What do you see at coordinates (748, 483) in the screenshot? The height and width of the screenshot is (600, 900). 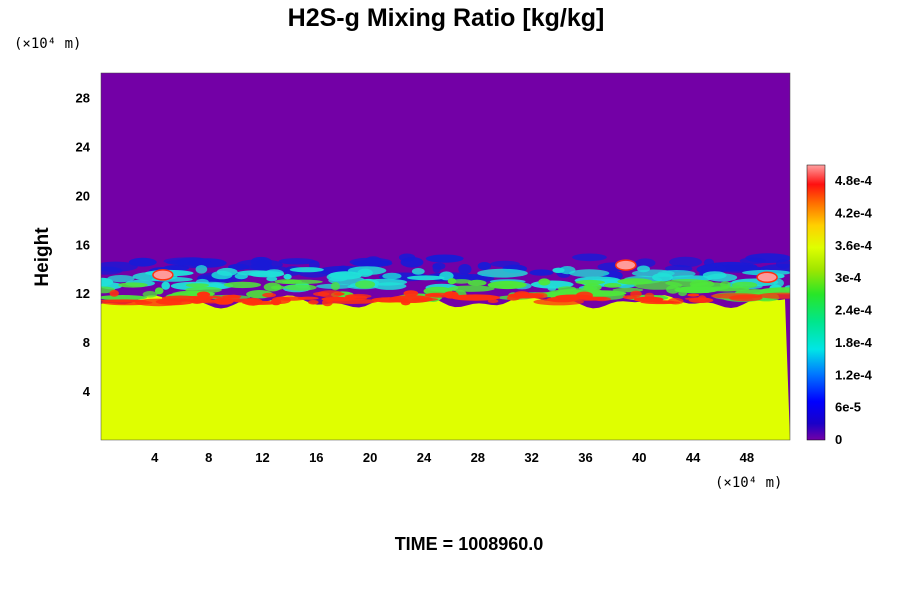 I see `x-axis-unit: (×10⁴ m)` at bounding box center [748, 483].